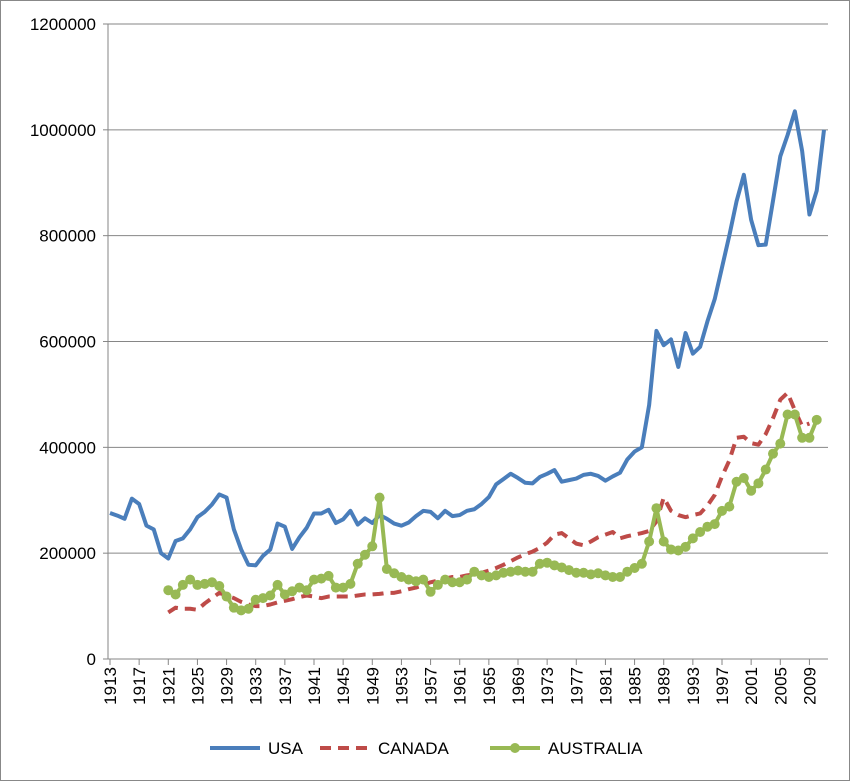  I want to click on x-tick-label: 1965, so click(489, 686).